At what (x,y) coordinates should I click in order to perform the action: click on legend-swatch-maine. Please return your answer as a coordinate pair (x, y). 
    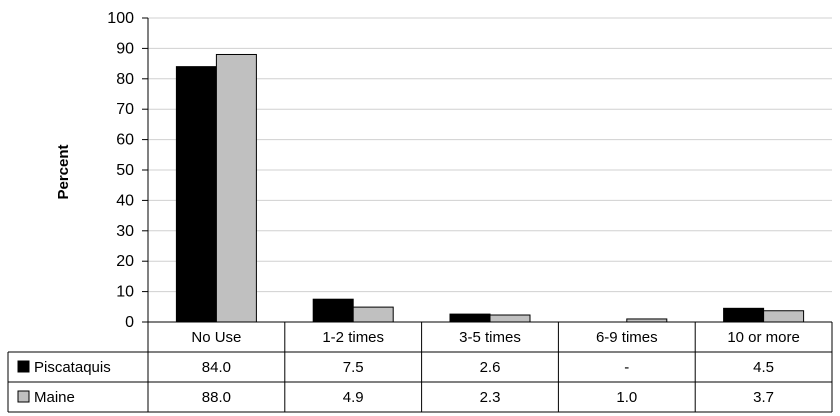
    Looking at the image, I should click on (23, 396).